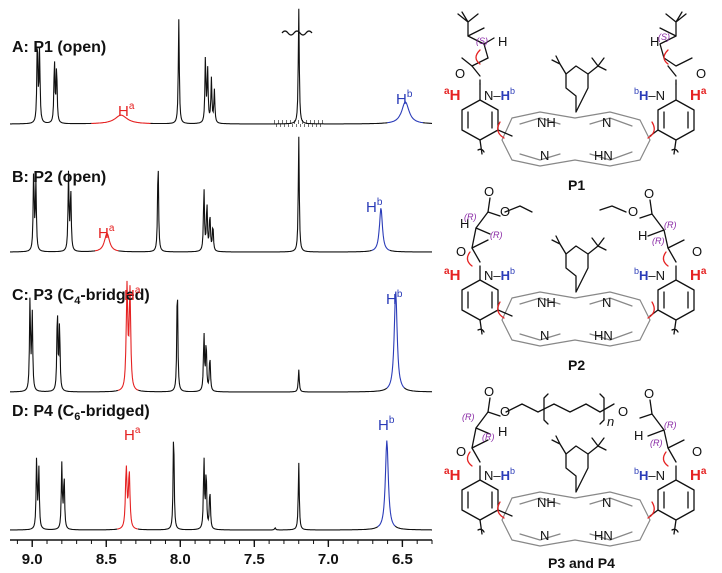  Describe the element at coordinates (328, 559) in the screenshot. I see `x-tick-label: 7.0` at that location.